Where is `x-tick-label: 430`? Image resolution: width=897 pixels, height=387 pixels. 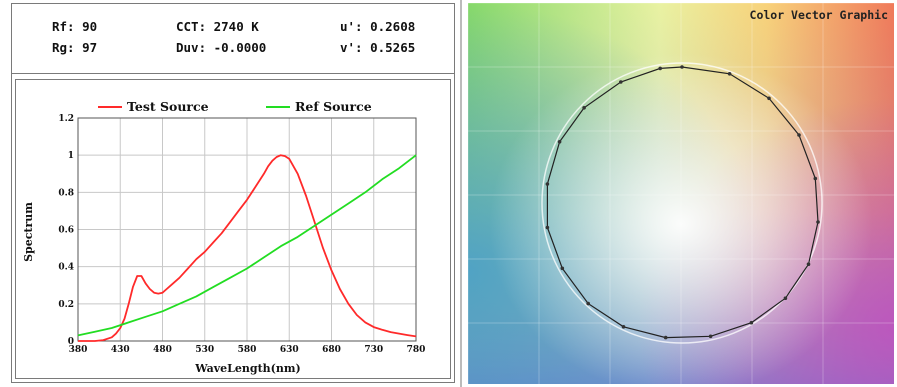 x-tick-label: 430 is located at coordinates (120, 350).